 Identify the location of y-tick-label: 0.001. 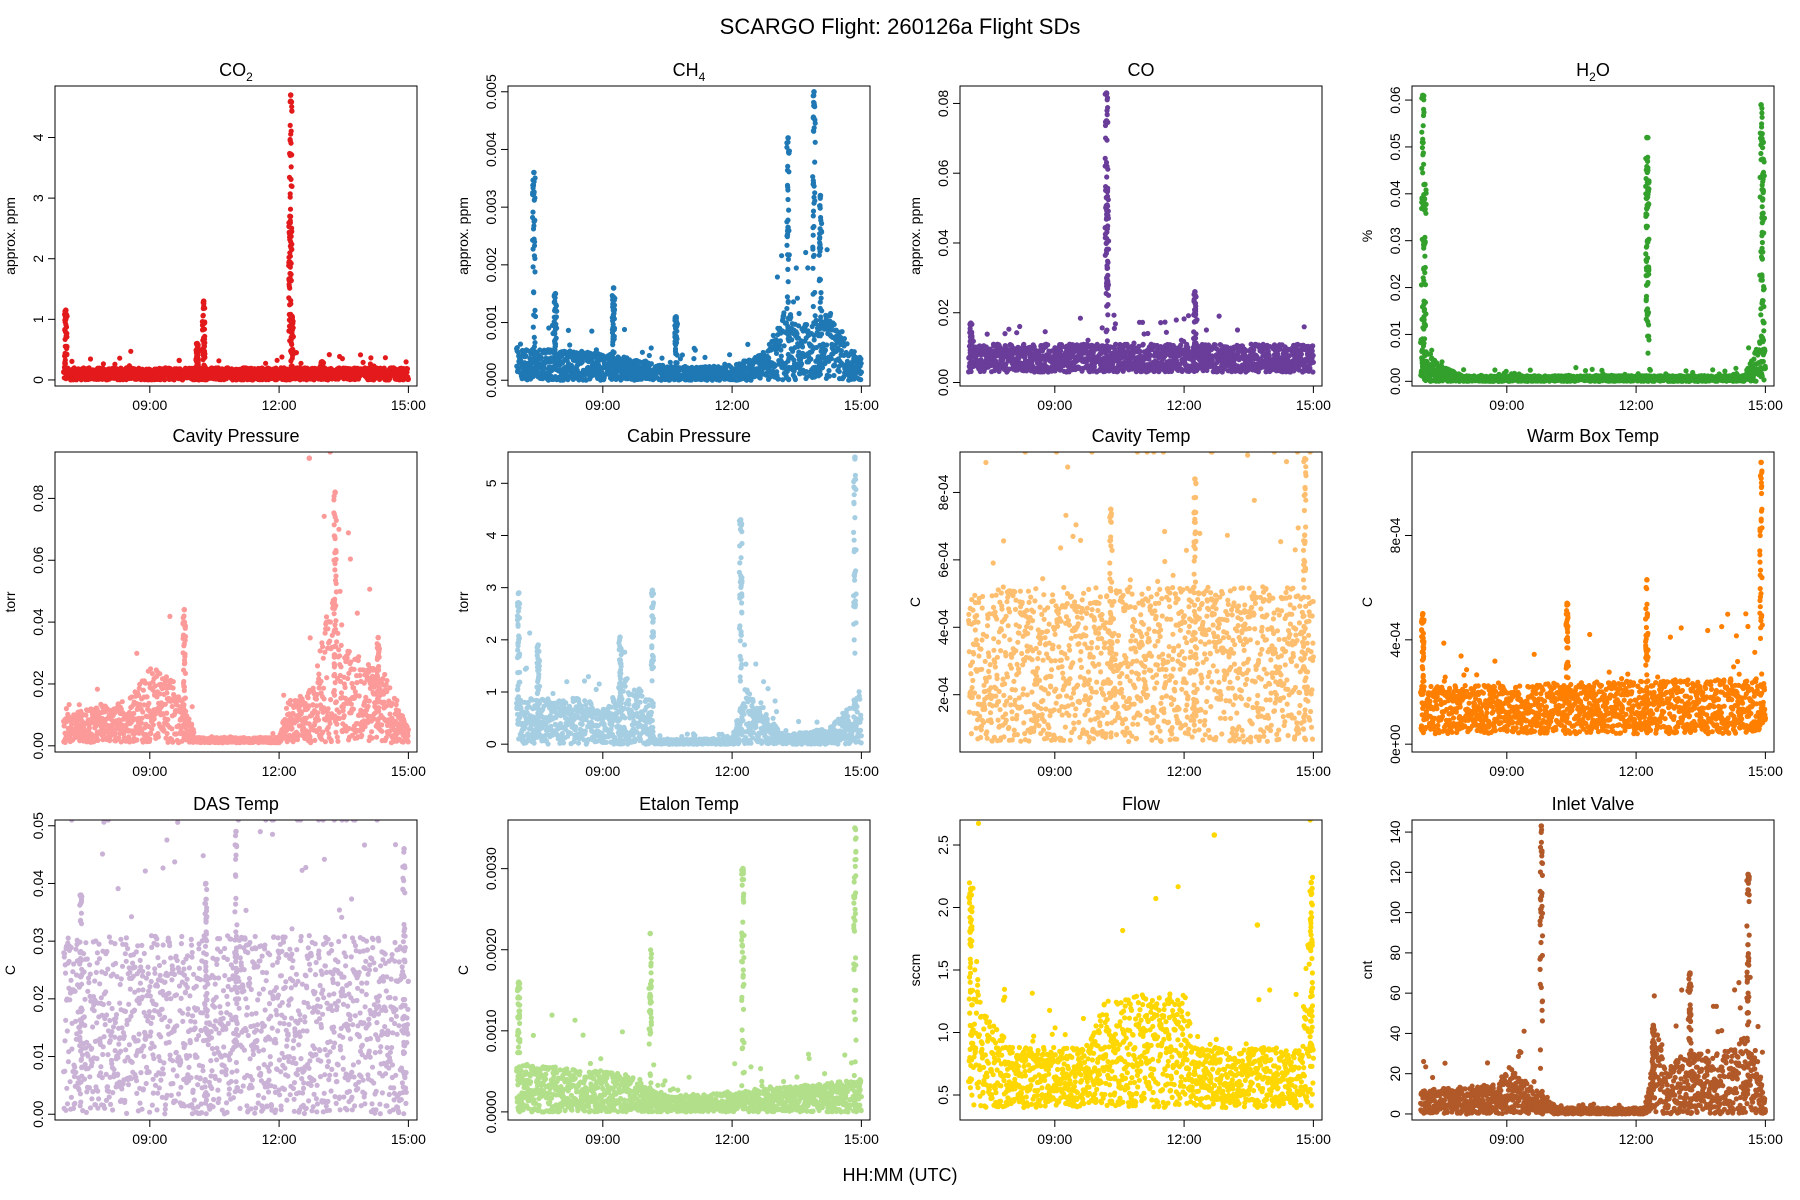
(491, 322).